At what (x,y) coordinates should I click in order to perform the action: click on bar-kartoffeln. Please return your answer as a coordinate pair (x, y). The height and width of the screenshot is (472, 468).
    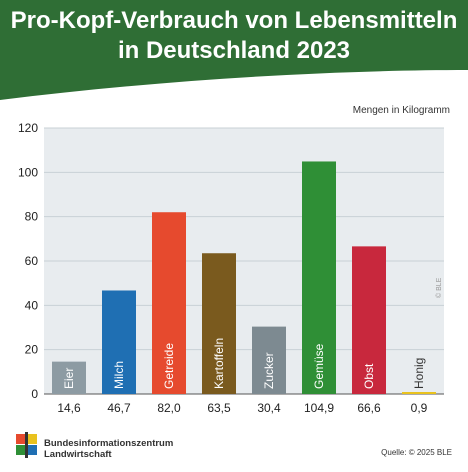
    Looking at the image, I should click on (219, 323).